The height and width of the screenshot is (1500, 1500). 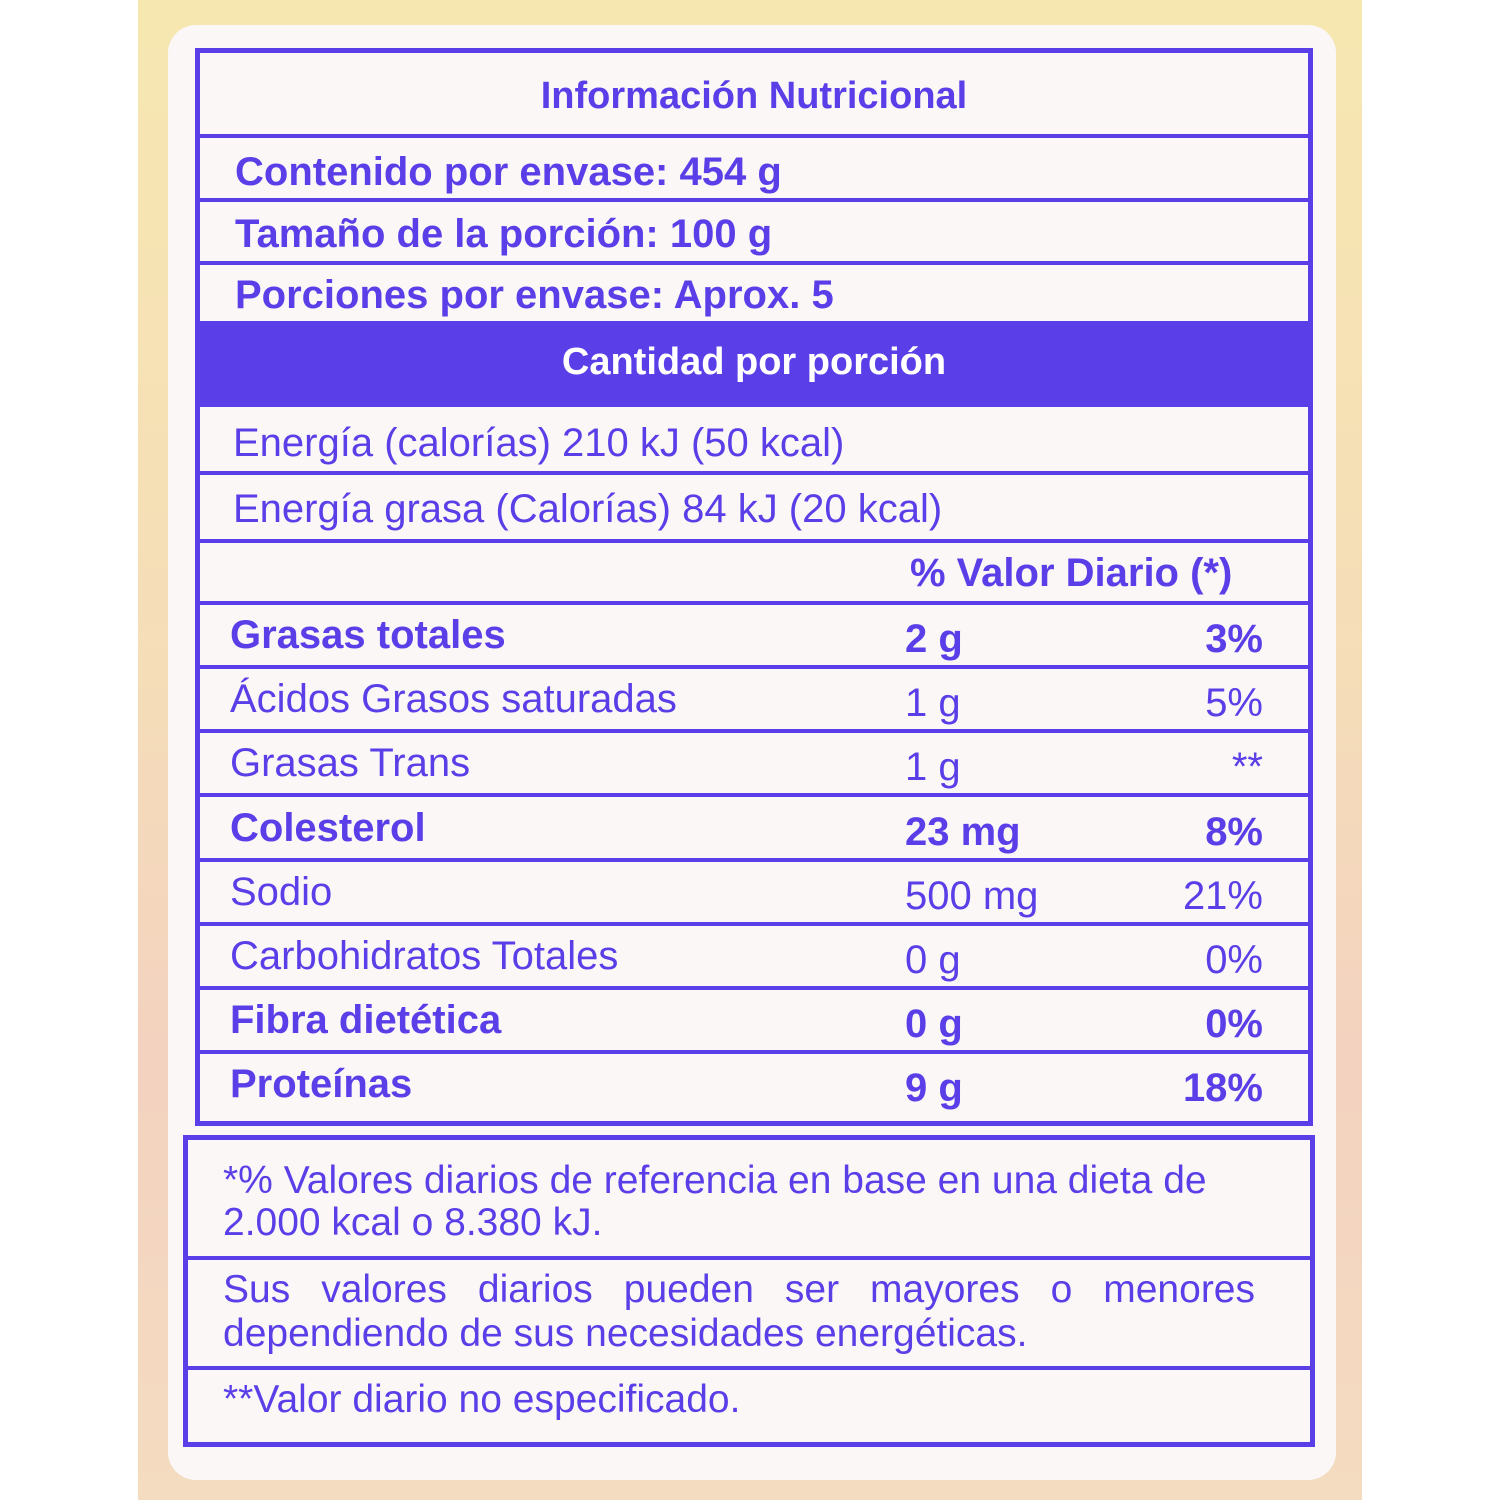 What do you see at coordinates (1234, 832) in the screenshot?
I see `nutrient-daily-value: 8%` at bounding box center [1234, 832].